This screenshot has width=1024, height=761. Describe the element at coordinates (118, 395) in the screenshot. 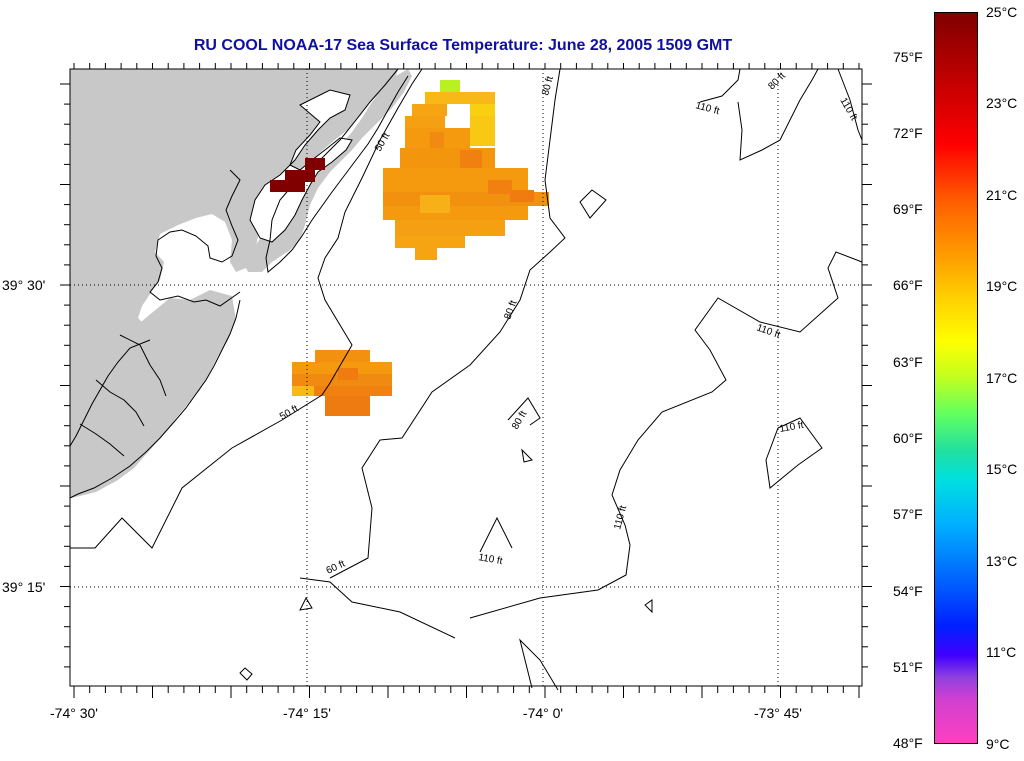

I see `coast-line-inner` at that location.